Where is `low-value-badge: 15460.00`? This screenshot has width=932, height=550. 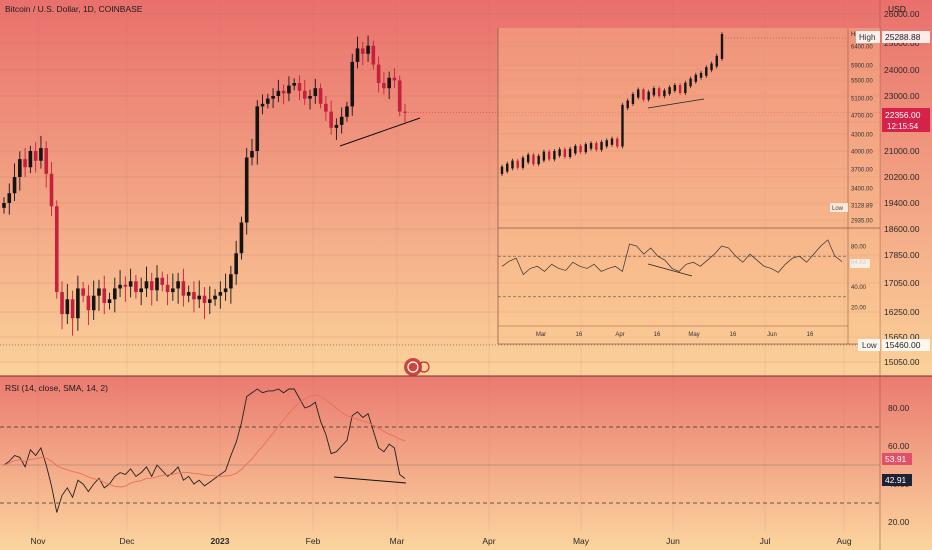 low-value-badge: 15460.00 is located at coordinates (903, 345).